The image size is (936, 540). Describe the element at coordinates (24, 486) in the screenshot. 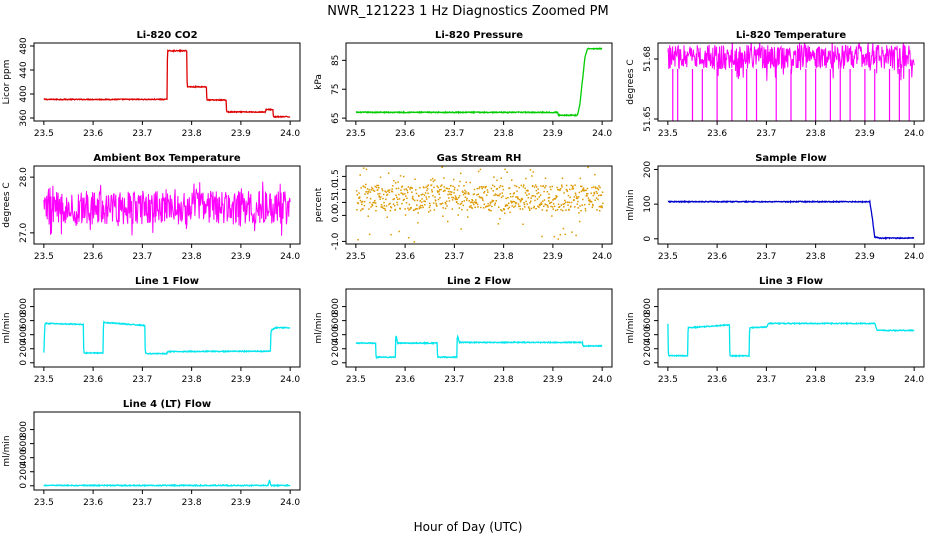

I see `panel-line-4-lt-flow-ytick-label-0: 0` at that location.